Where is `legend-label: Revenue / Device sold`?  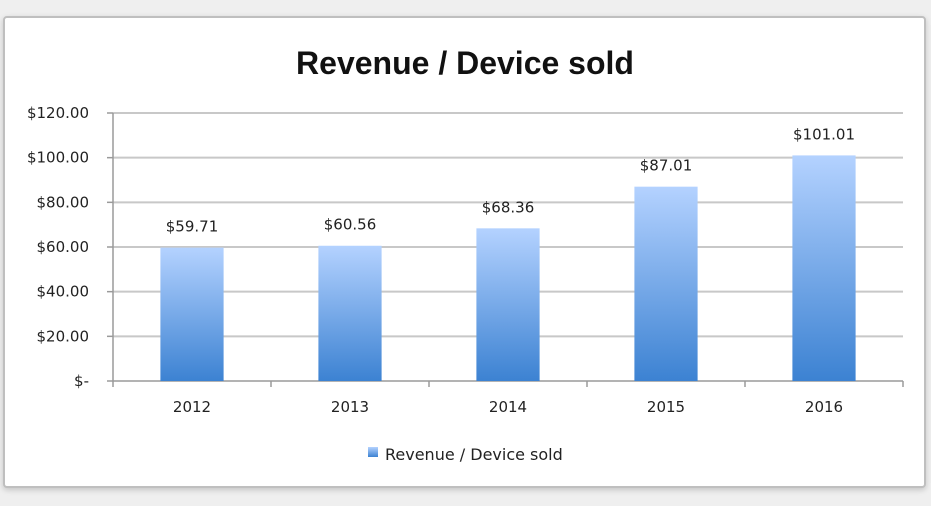 legend-label: Revenue / Device sold is located at coordinates (474, 454).